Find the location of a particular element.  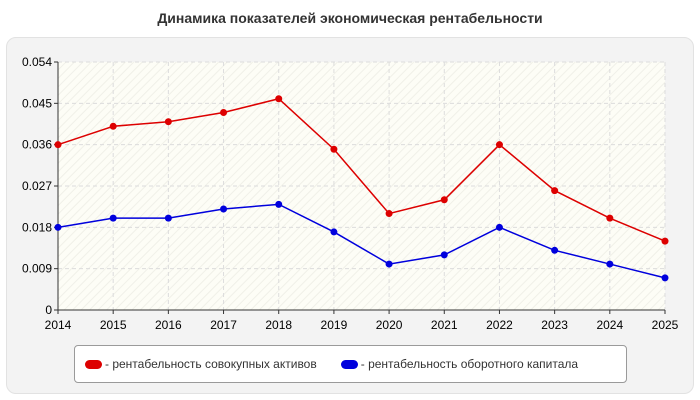

x-tick-label: 2019 is located at coordinates (334, 325).